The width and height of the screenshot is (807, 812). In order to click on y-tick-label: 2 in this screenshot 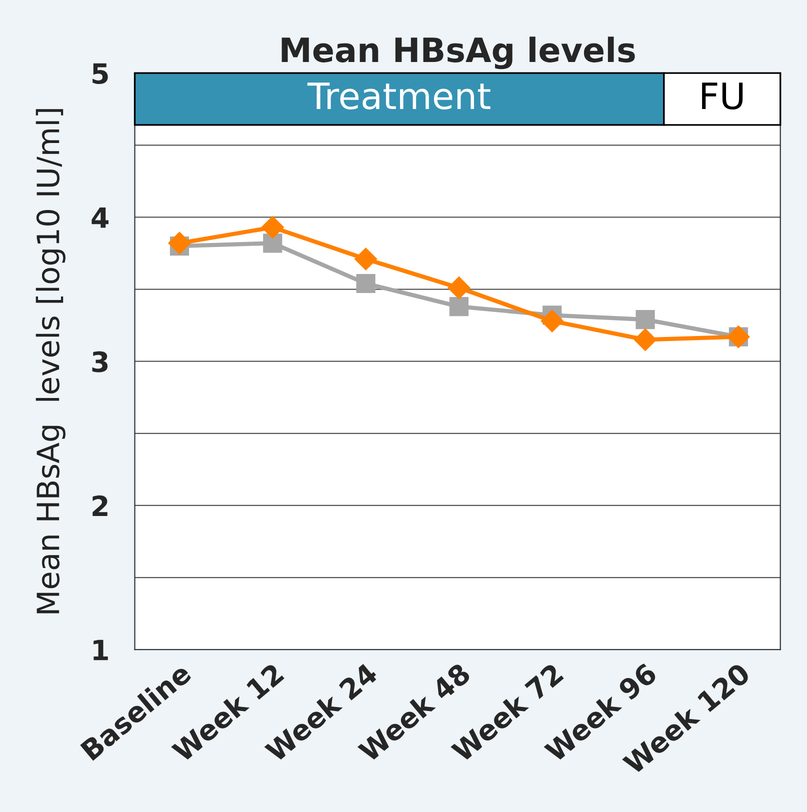, I will do `click(100, 505)`.